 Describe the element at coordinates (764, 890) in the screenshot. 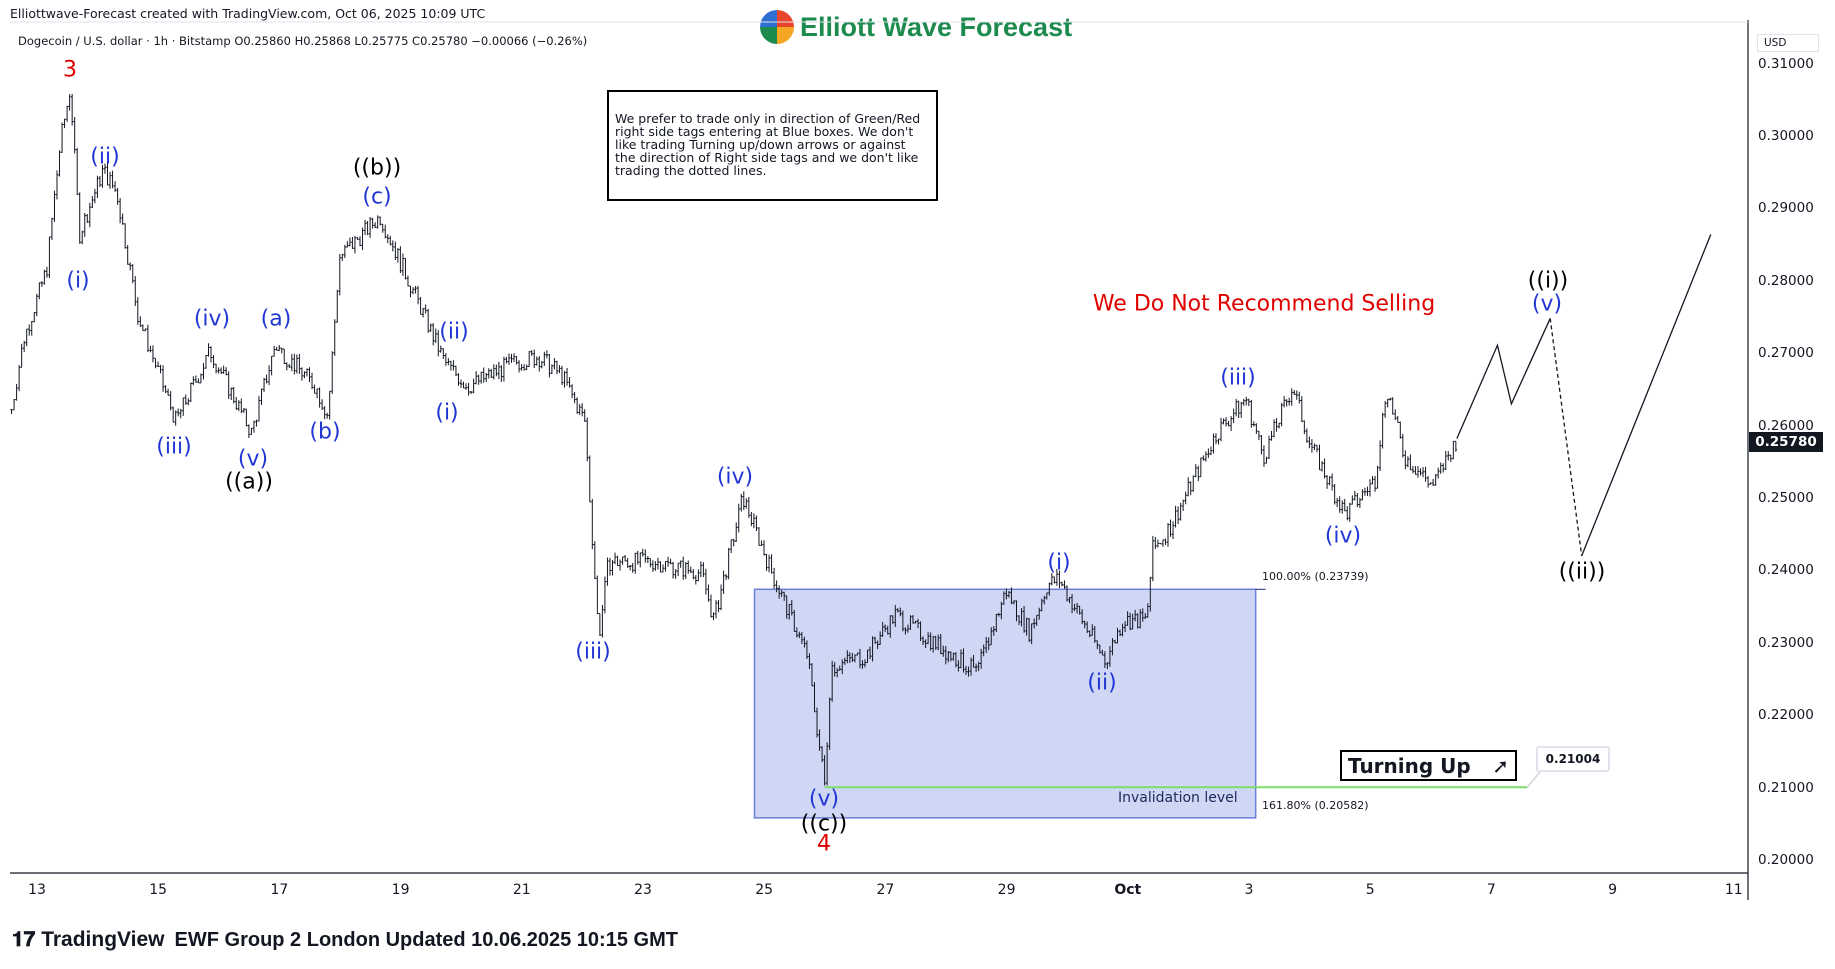

I see `x-tick-label: 25` at that location.